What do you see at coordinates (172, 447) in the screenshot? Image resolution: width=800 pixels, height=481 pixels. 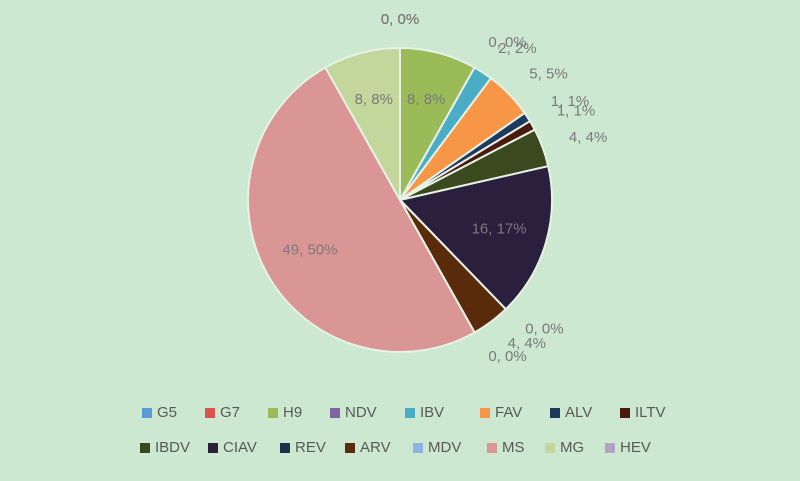 I see `legend-label: IBDV` at bounding box center [172, 447].